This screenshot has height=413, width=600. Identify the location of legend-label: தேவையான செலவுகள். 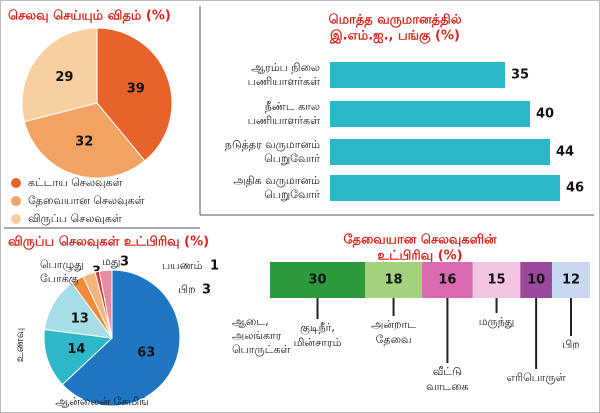
(86, 200).